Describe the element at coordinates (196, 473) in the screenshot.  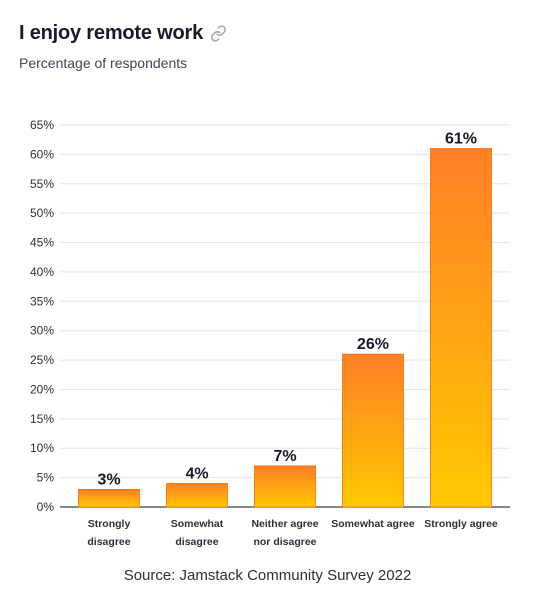
I see `data-label: 4%` at that location.